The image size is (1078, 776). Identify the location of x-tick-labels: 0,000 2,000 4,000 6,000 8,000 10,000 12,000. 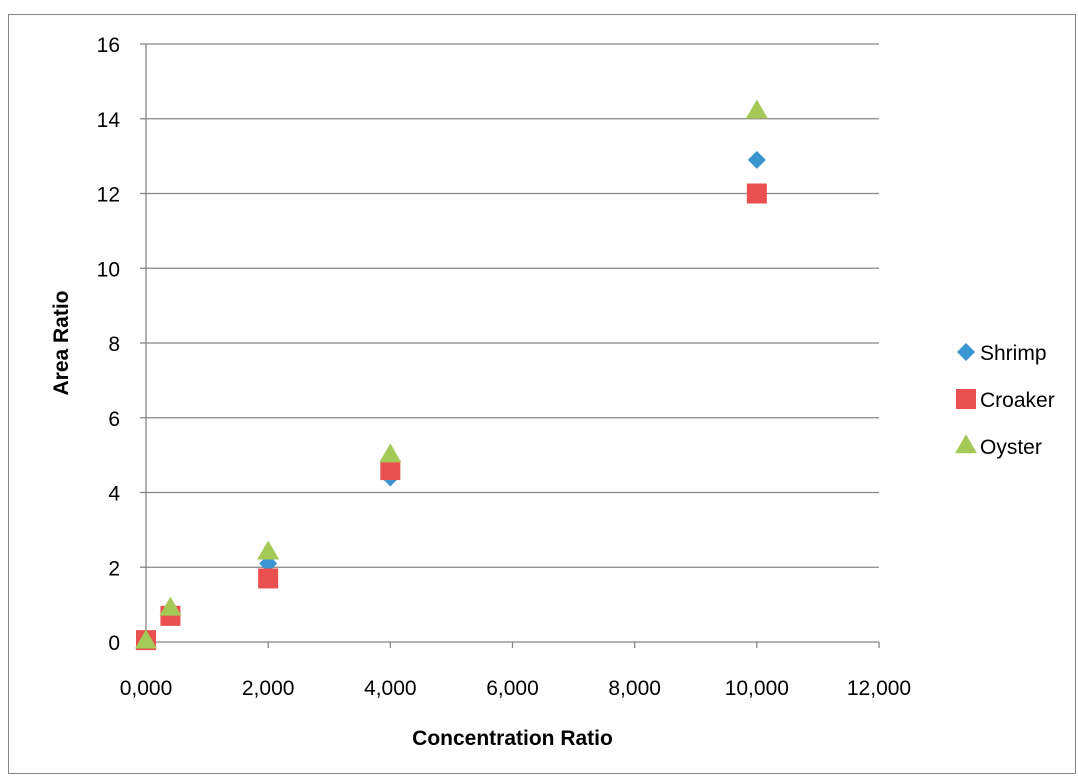
(515, 688).